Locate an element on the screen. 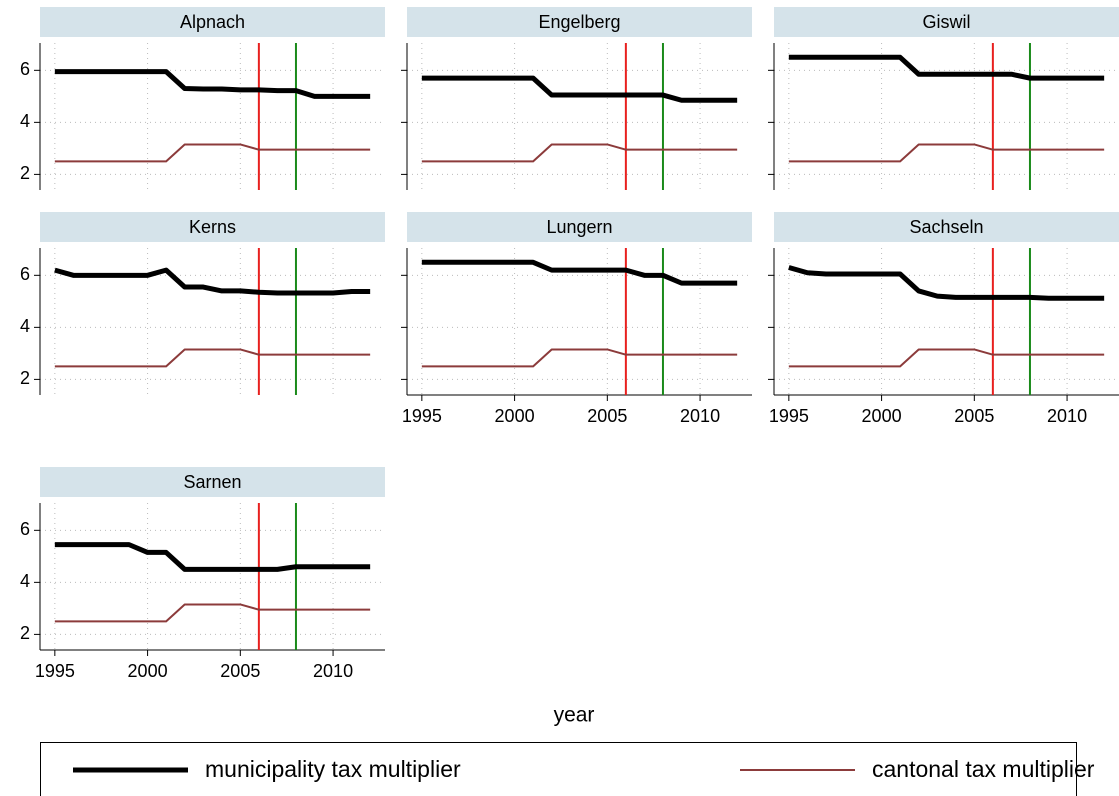  panel-title: Kerns is located at coordinates (212, 227).